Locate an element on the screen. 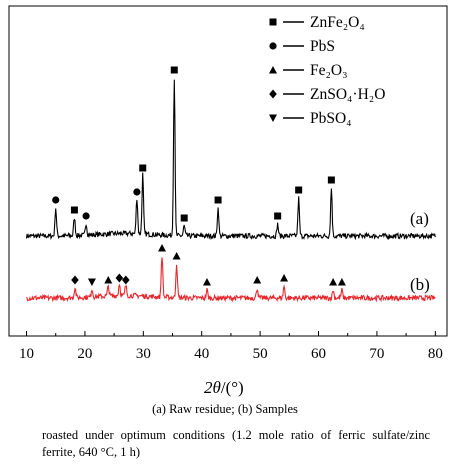 The height and width of the screenshot is (468, 450). series-label-b: (b) is located at coordinates (420, 284).